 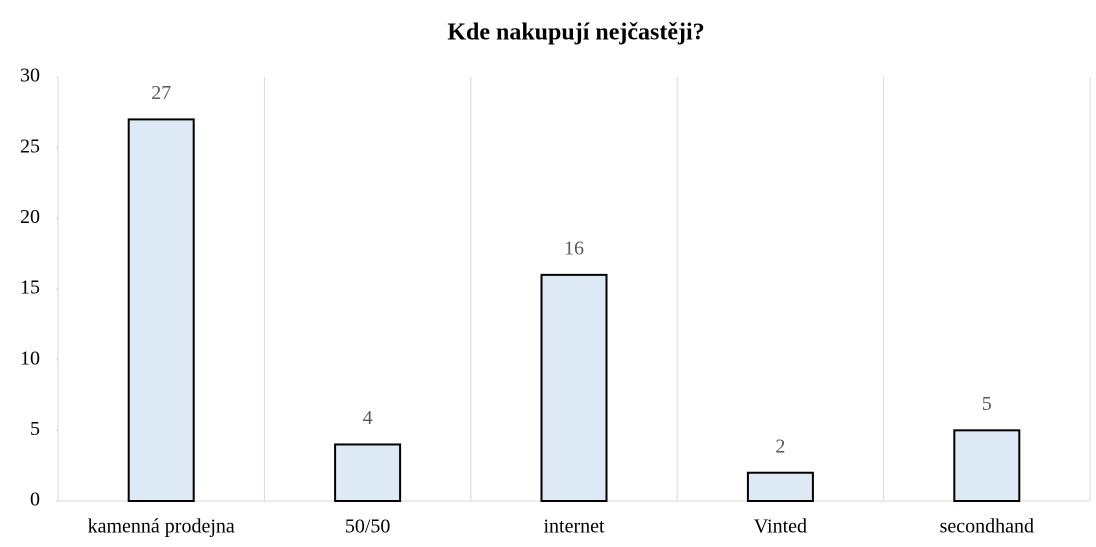 What do you see at coordinates (30, 217) in the screenshot?
I see `y-tick-label: 20` at bounding box center [30, 217].